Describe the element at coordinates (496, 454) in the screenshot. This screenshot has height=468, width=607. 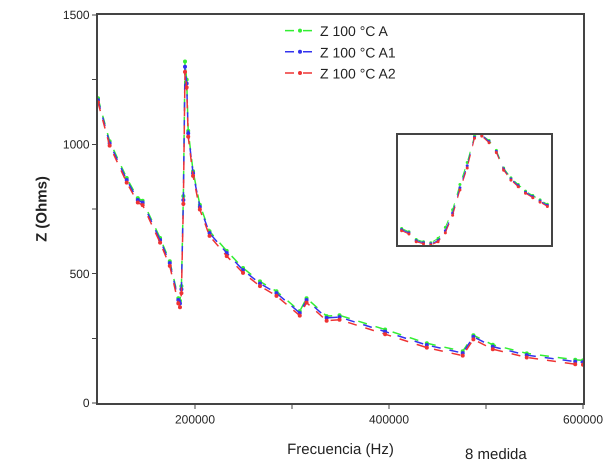
I see `text: 8 medida` at that location.